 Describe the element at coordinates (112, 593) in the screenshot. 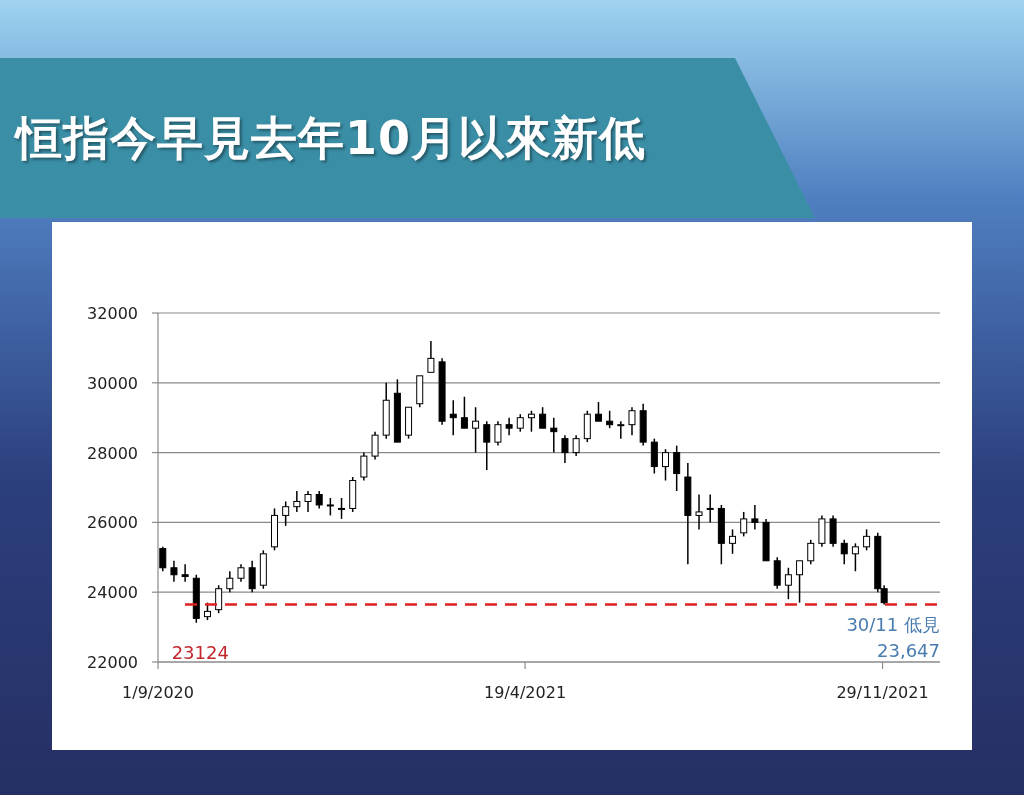

I see `y-tick-label: 24000` at that location.